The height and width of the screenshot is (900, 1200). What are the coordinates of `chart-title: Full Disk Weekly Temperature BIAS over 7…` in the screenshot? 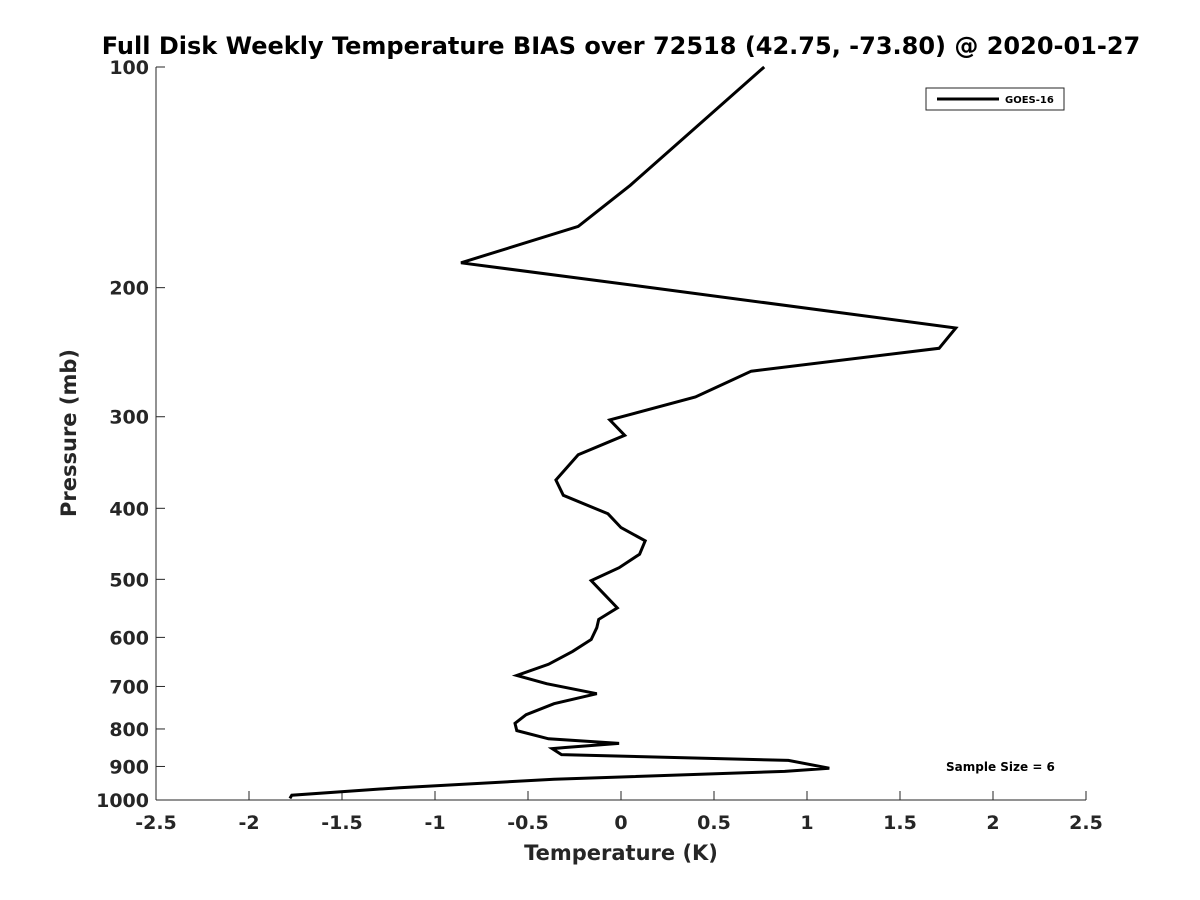 It's located at (621, 46).